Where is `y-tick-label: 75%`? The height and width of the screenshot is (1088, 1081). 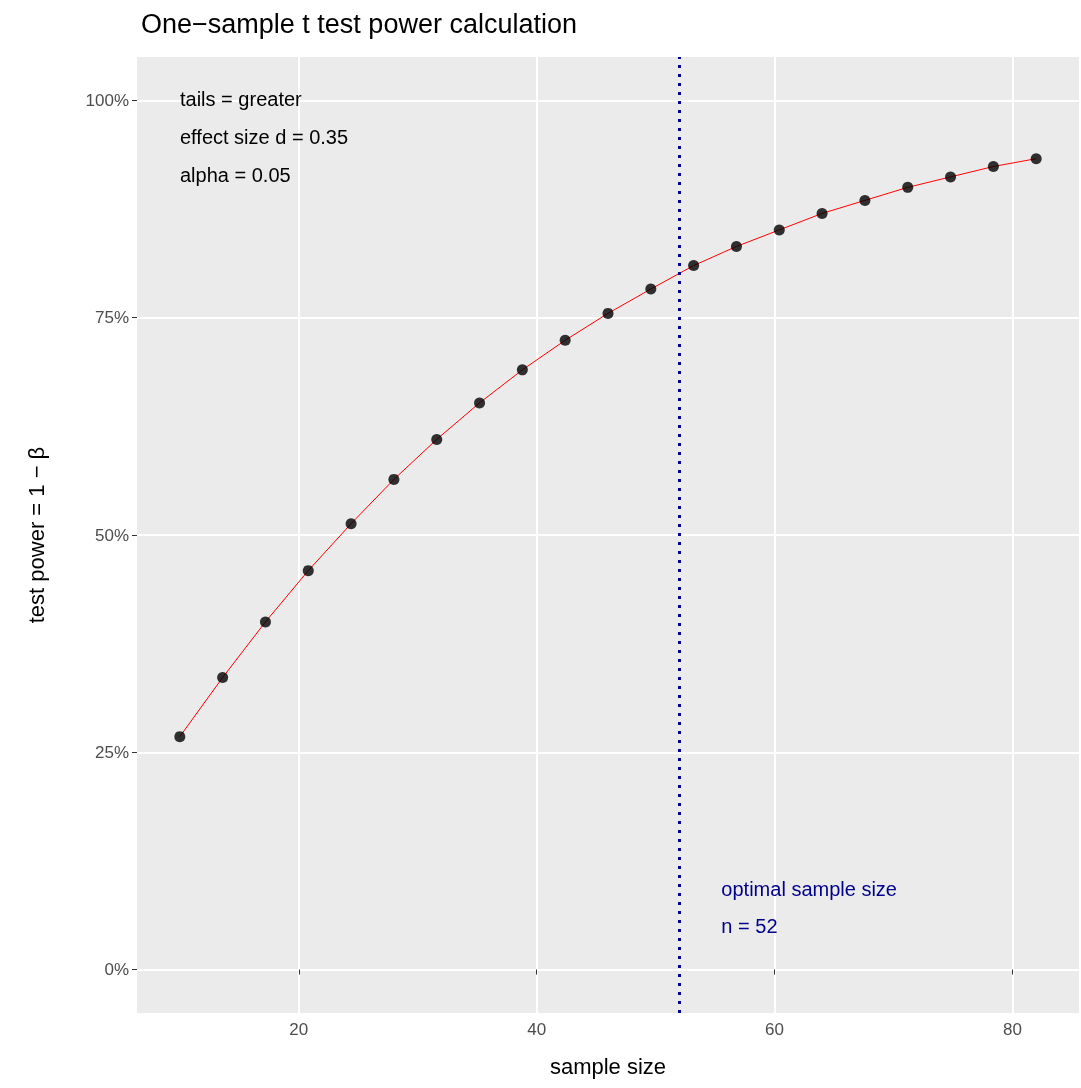 y-tick-label: 75% is located at coordinates (111, 318).